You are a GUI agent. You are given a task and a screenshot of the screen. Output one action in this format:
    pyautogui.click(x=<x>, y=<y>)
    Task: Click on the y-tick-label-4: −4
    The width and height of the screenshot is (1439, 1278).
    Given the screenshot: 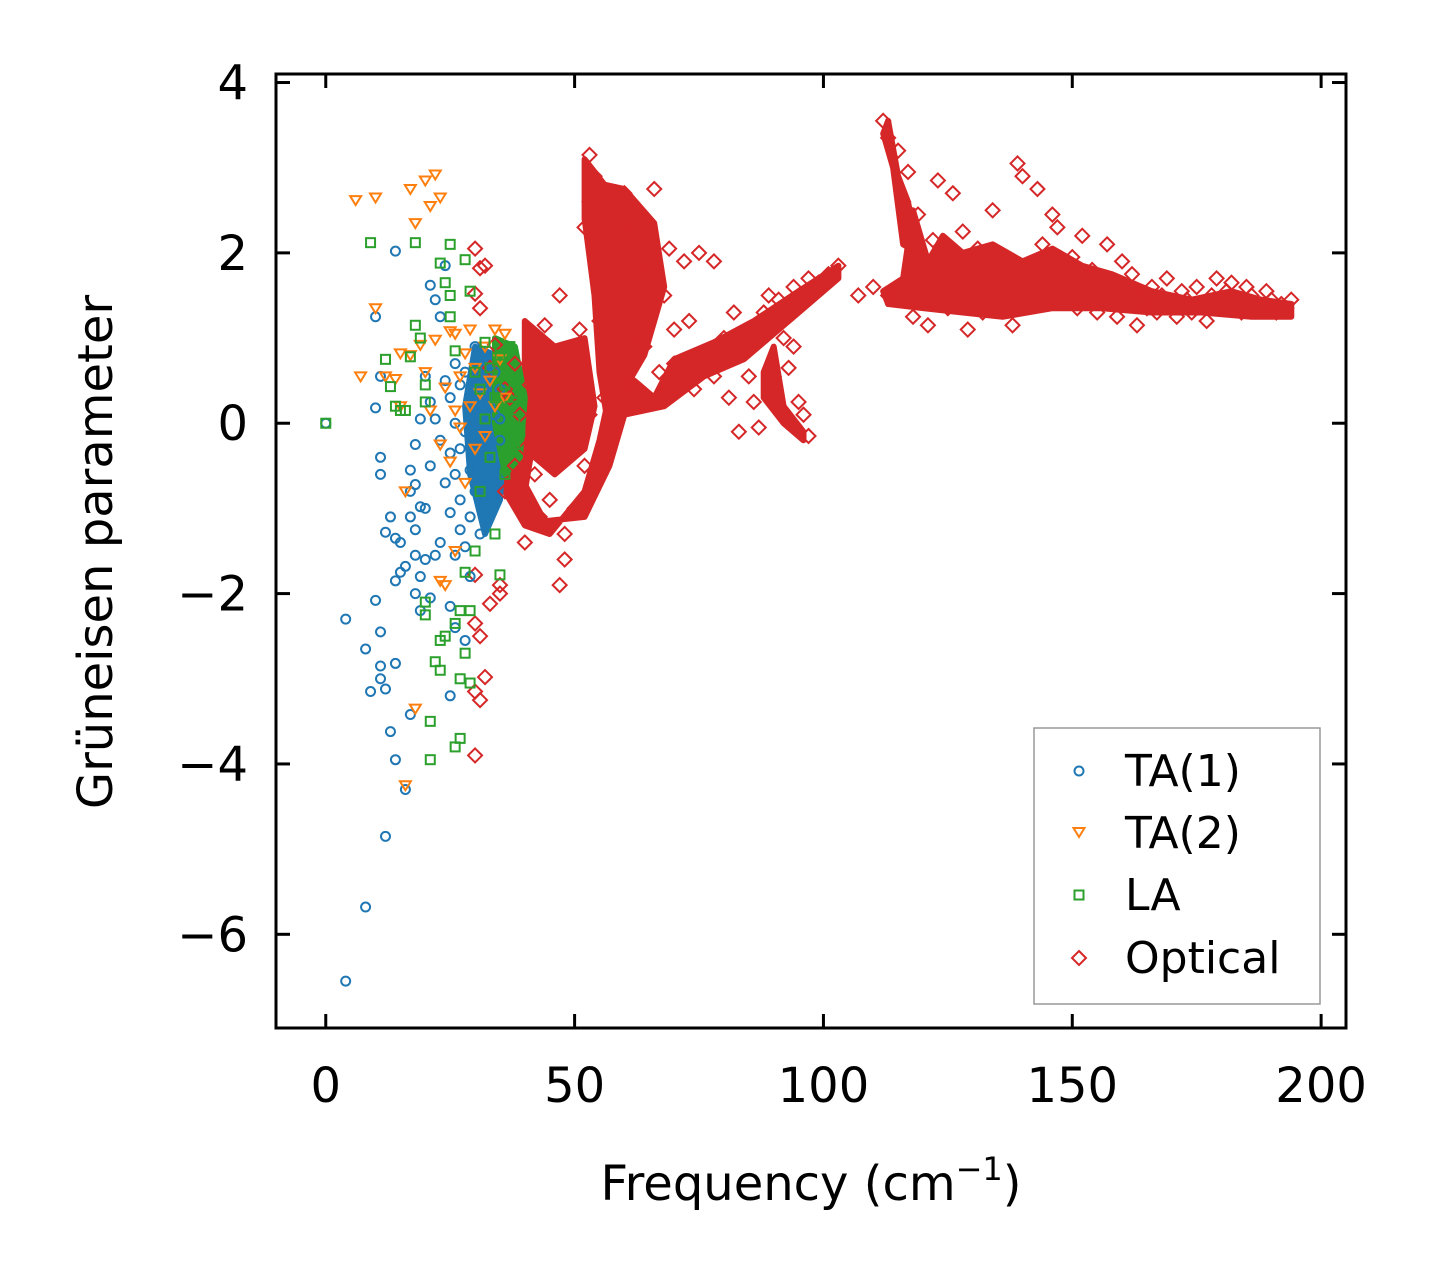 What is the action you would take?
    pyautogui.click(x=212, y=765)
    